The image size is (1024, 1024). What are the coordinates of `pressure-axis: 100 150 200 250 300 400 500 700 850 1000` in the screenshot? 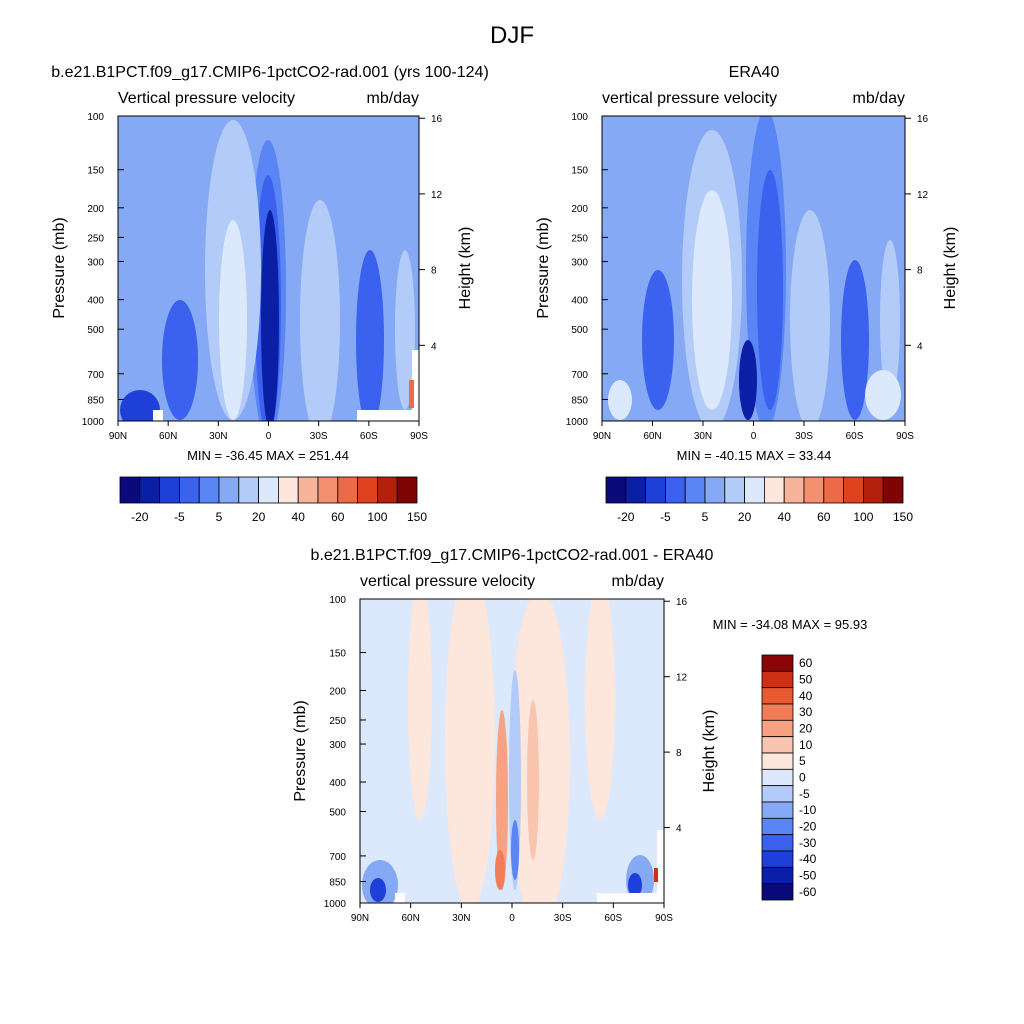 It's located at (103, 270).